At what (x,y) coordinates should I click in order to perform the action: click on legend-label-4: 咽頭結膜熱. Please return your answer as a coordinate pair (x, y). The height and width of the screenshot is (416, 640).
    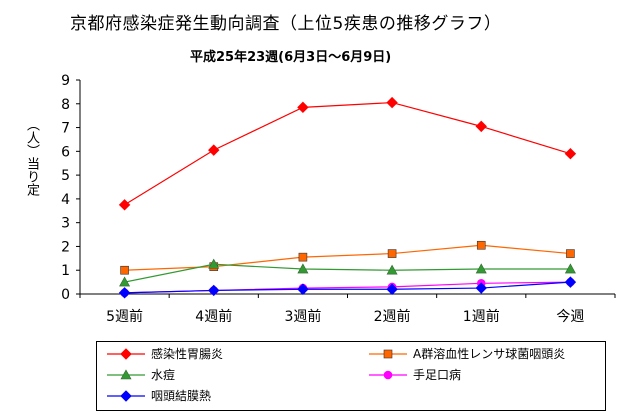
    Looking at the image, I should click on (181, 396).